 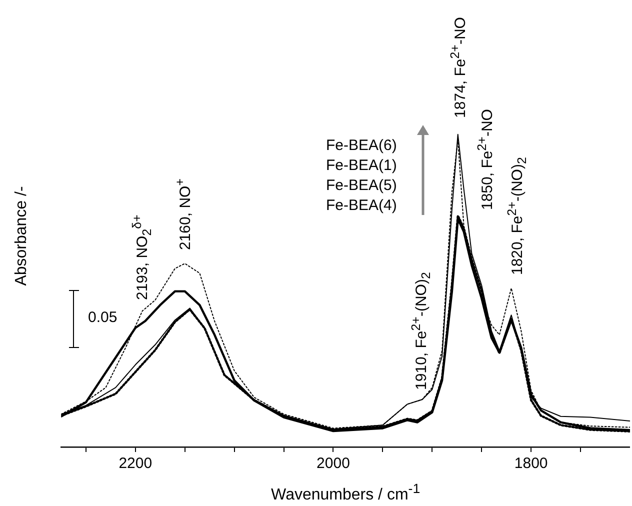 I want to click on annotation: Fe-BEA(1), so click(x=361, y=166).